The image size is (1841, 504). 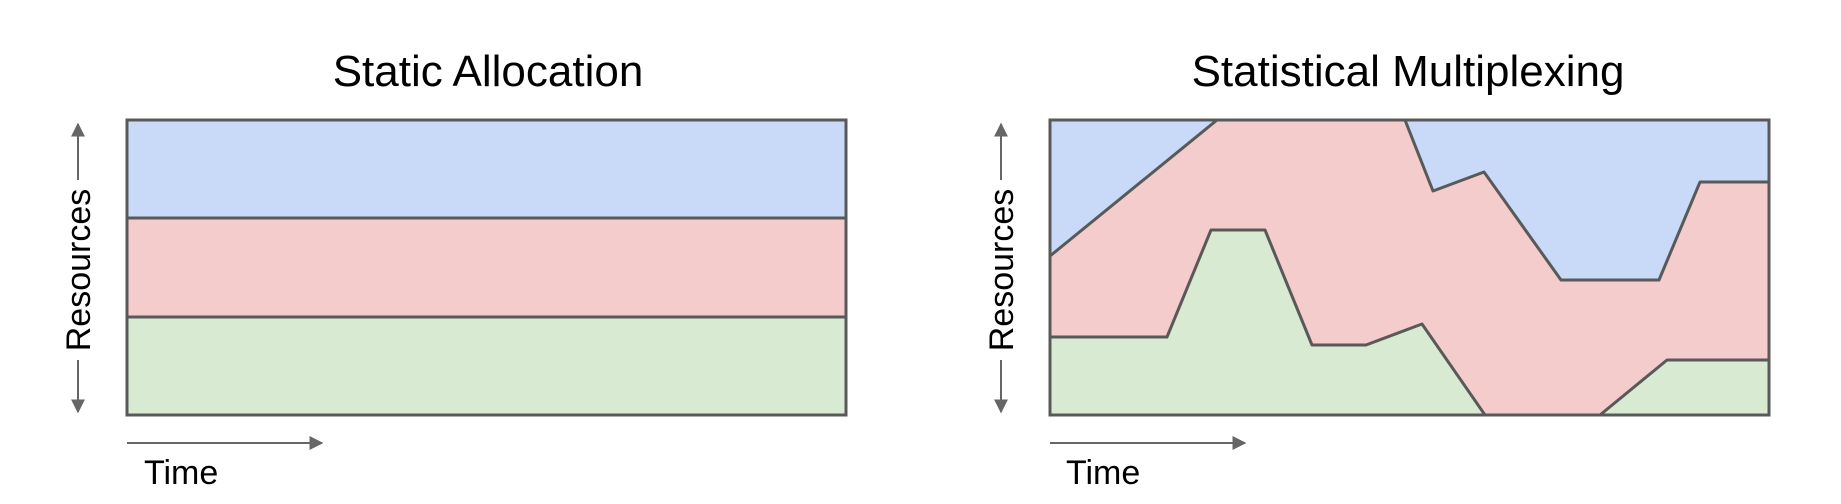 I want to click on green-band, so click(x=486, y=366).